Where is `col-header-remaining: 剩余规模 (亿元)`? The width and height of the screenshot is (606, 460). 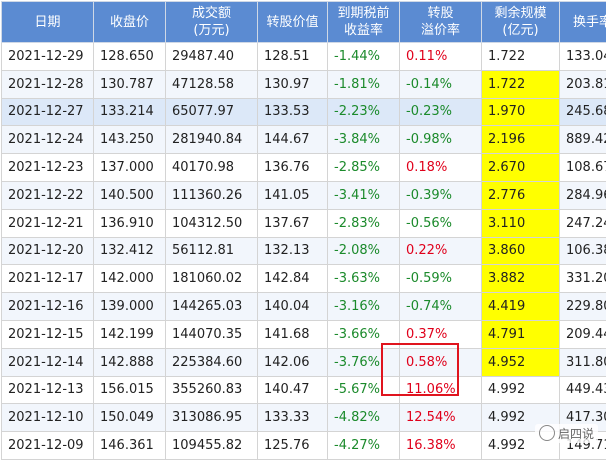 col-header-remaining: 剩余规模 (亿元) is located at coordinates (521, 22).